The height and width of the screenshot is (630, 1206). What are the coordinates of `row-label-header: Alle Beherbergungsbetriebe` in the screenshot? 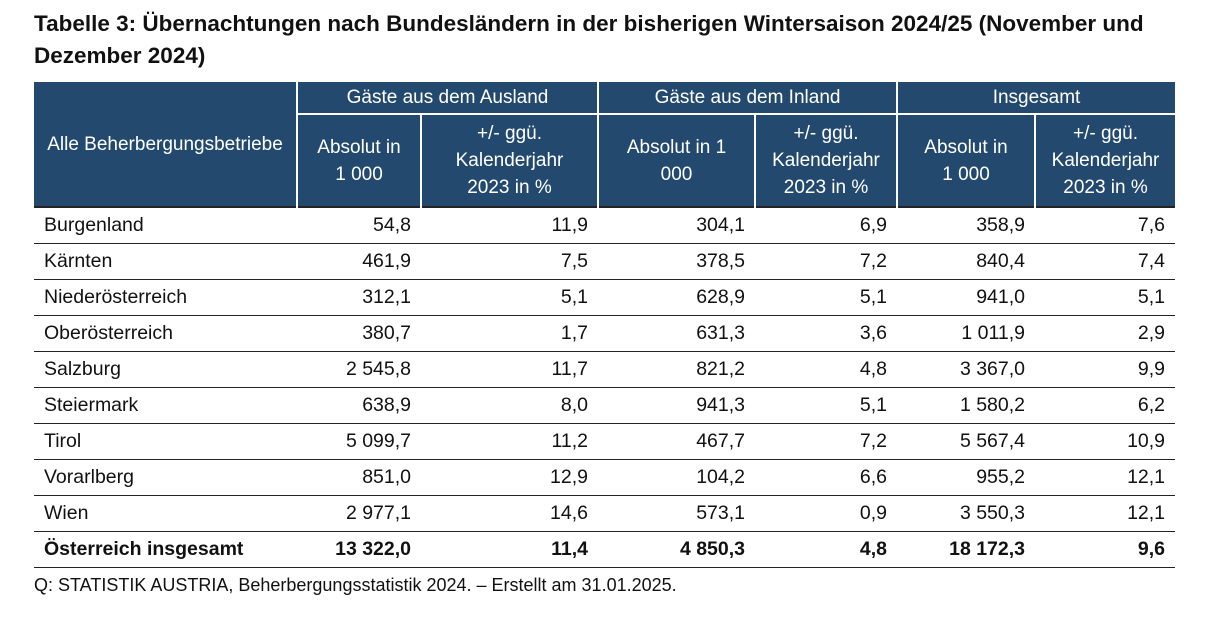 It's located at (166, 144).